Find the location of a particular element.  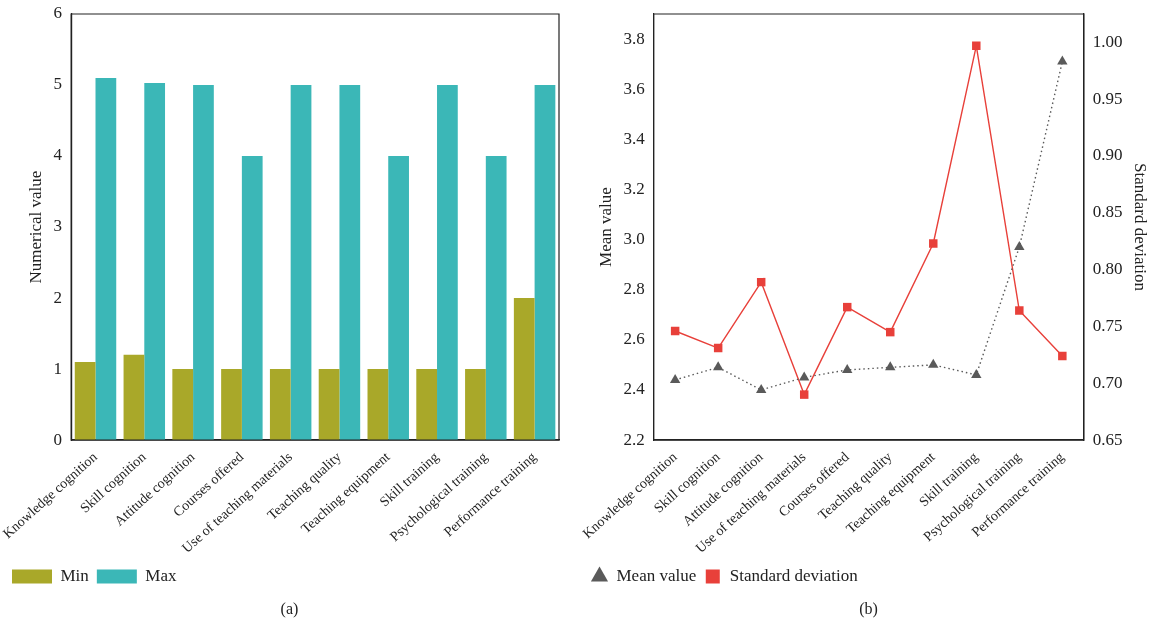

y-tick-label: 3.8 is located at coordinates (634, 38).